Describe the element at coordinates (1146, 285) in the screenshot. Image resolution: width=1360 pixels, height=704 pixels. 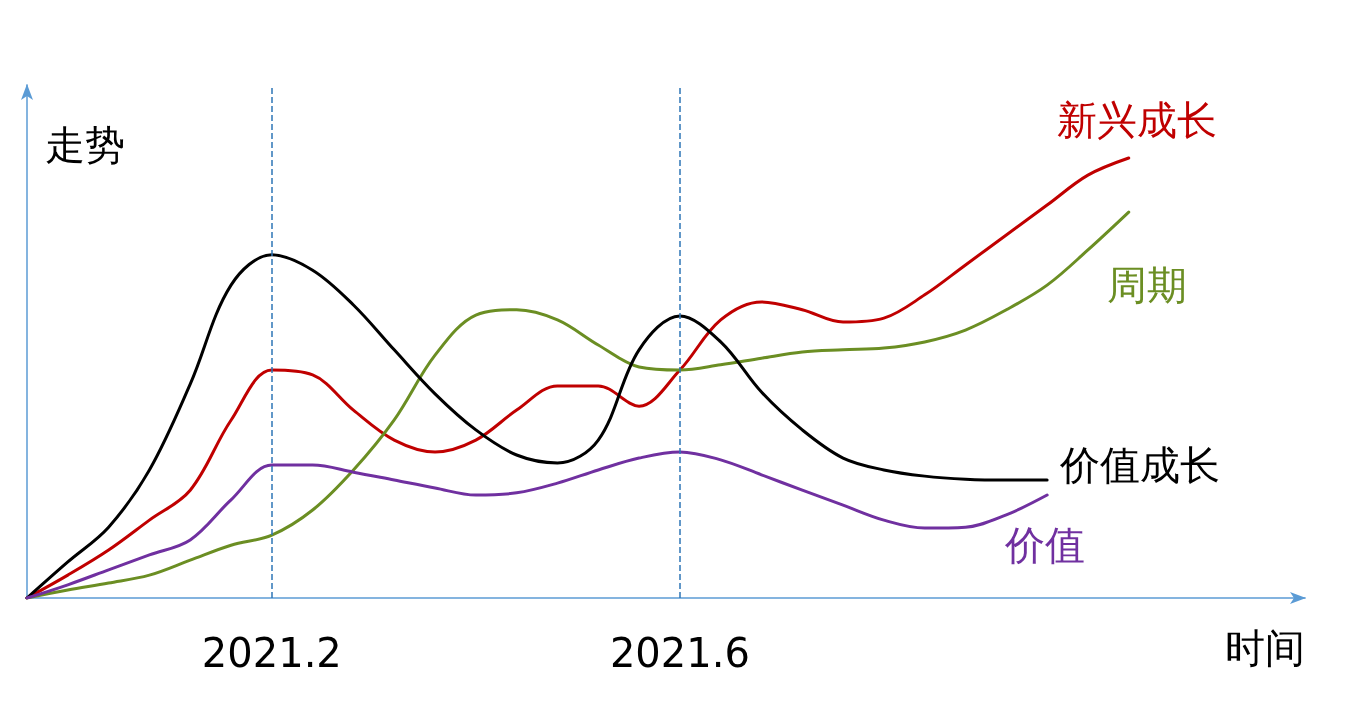
I see `series-label: 周期` at that location.